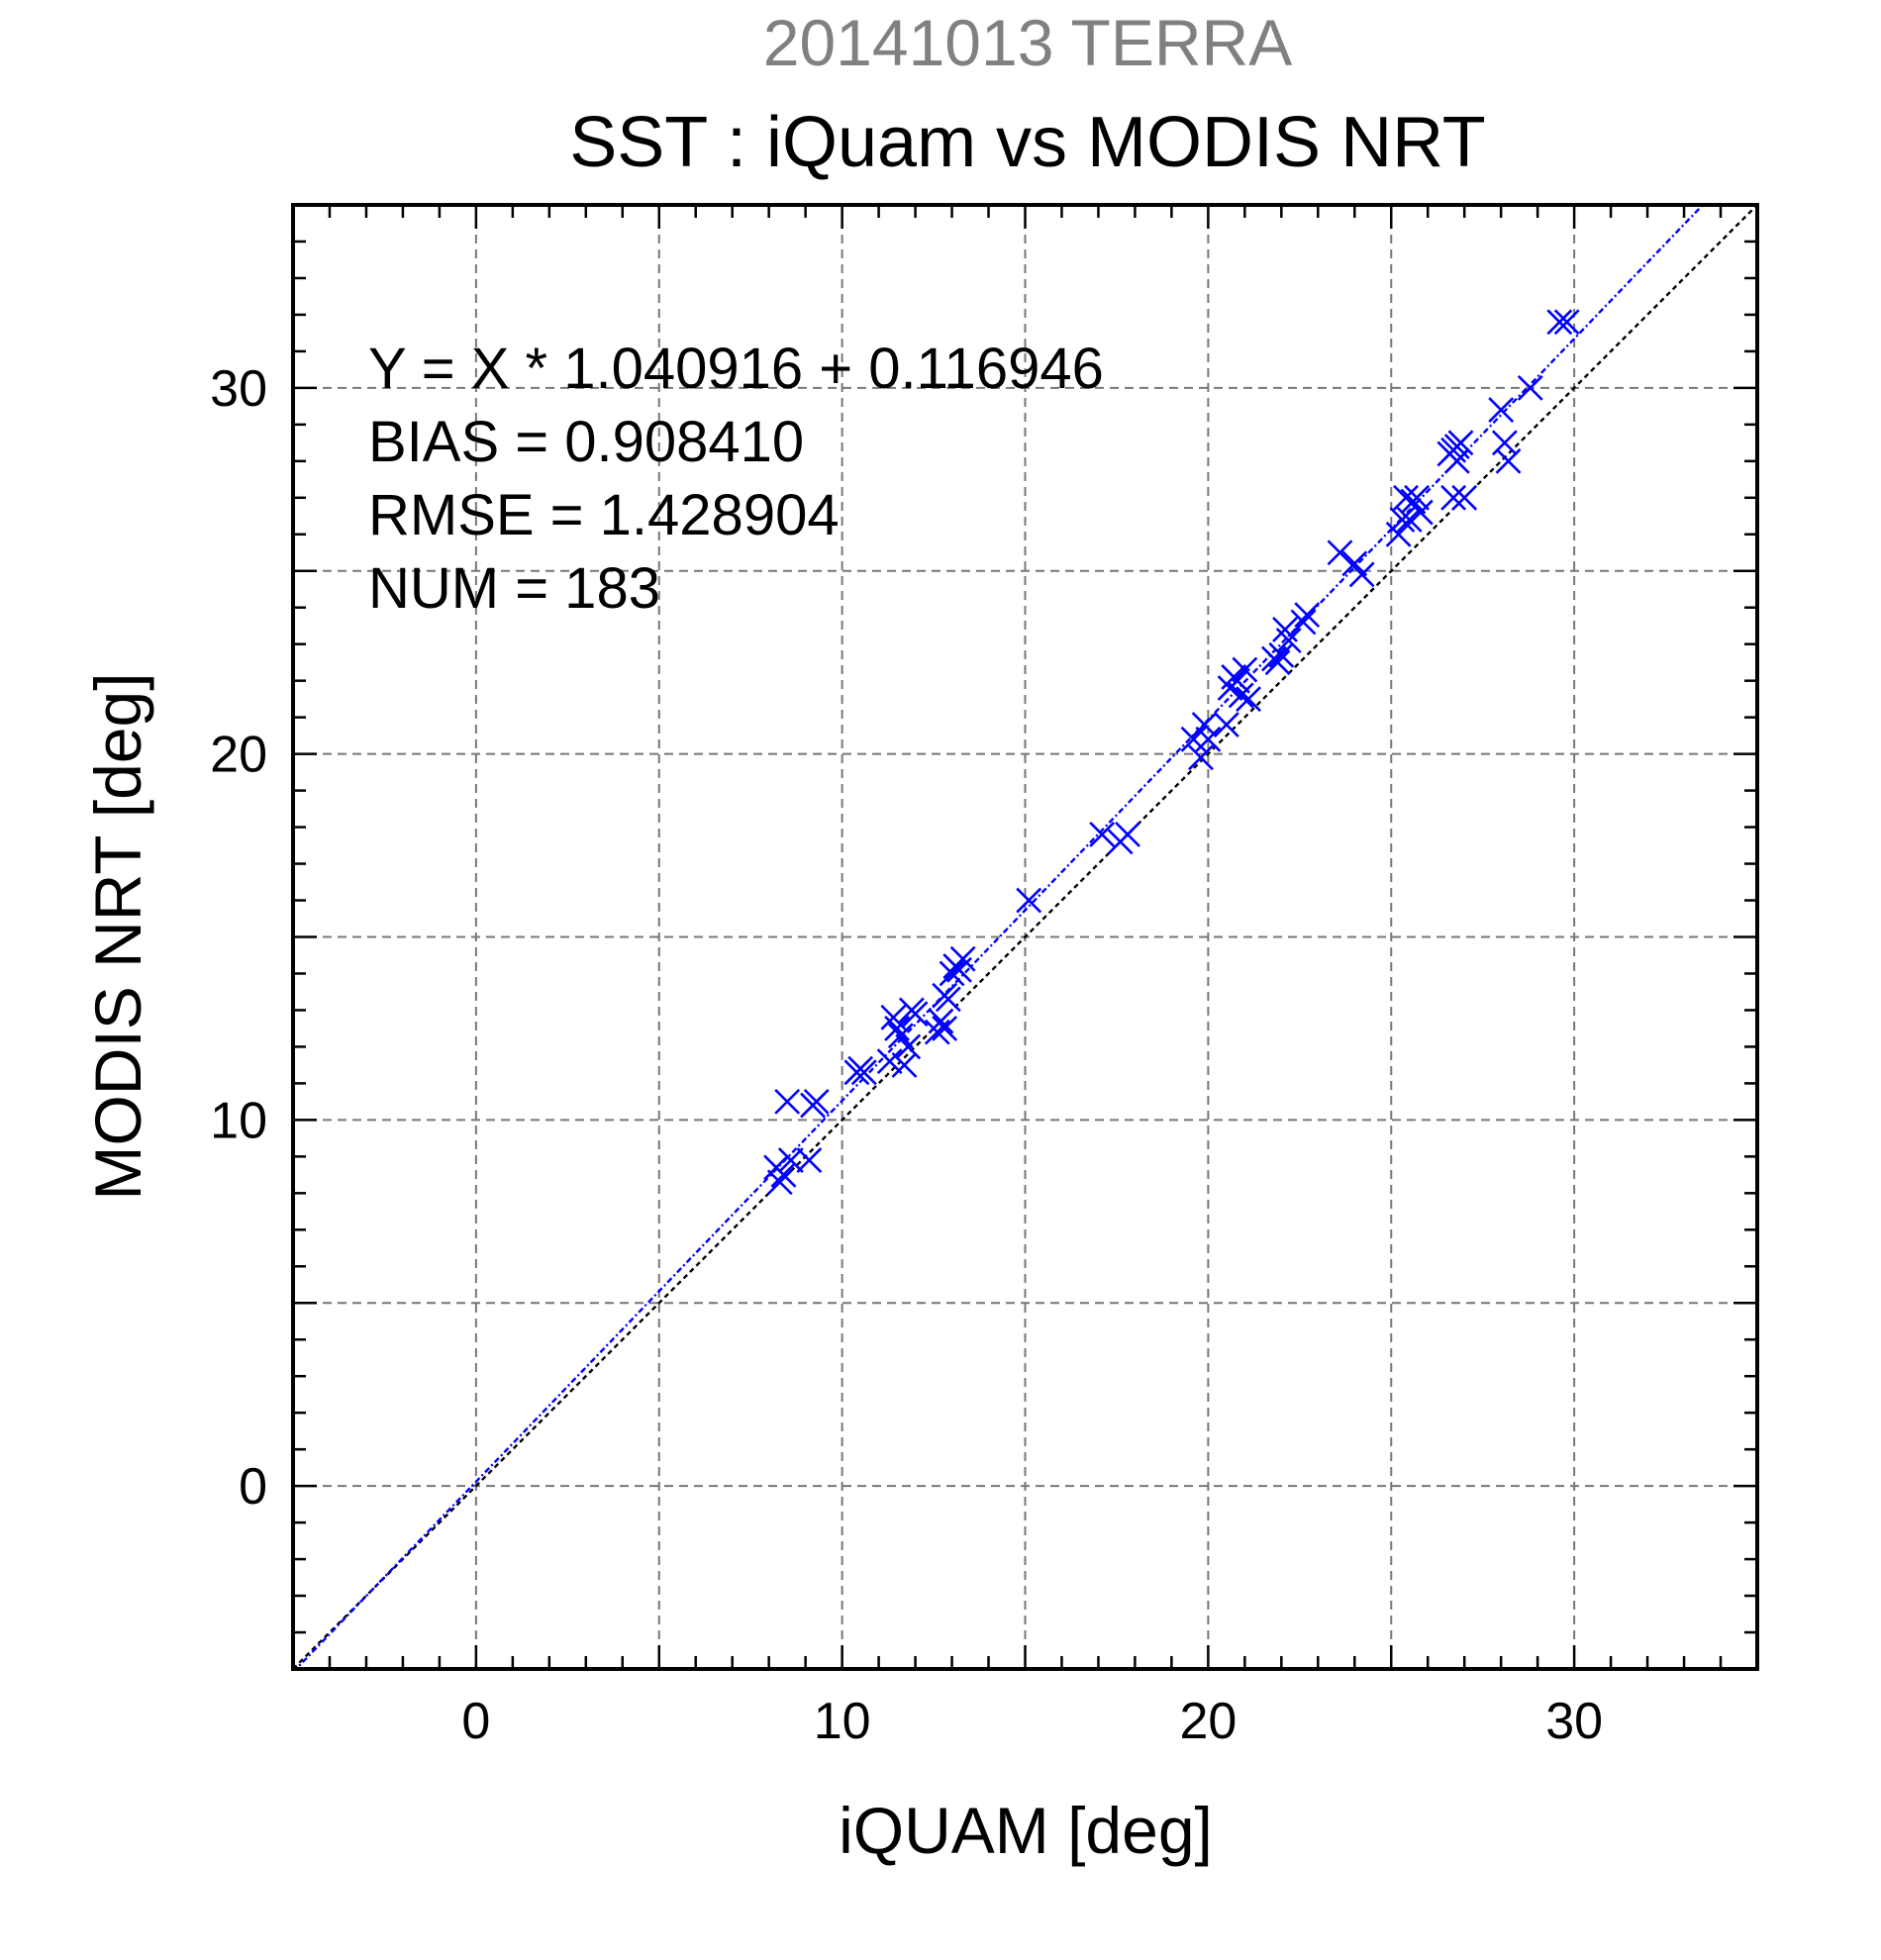 This screenshot has height=1960, width=1881. Describe the element at coordinates (604, 515) in the screenshot. I see `stat-line: RMSE = 1.428904` at that location.